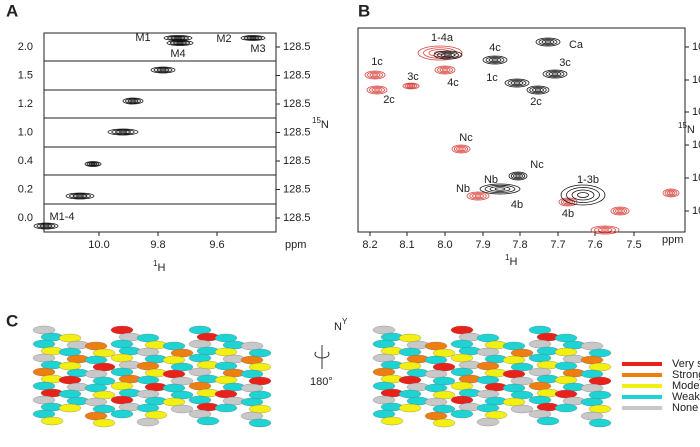 This screenshot has width=700, height=447. I want to click on terminus-label: NY, so click(341, 325).